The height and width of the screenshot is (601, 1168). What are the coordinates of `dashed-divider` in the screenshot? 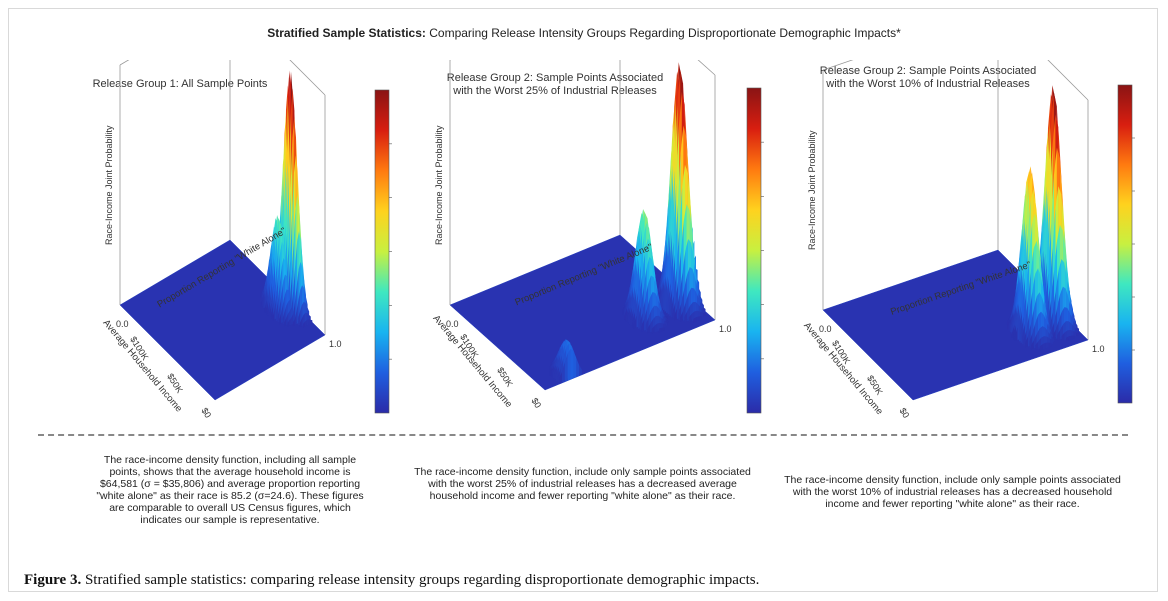 It's located at (583, 435).